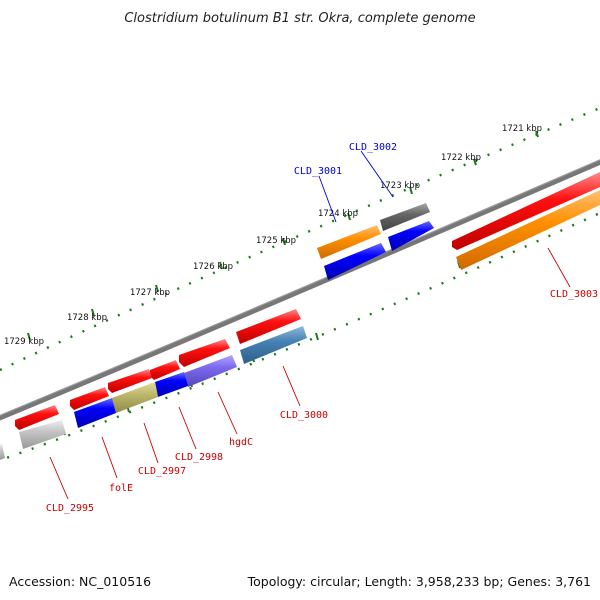 Image resolution: width=600 pixels, height=600 pixels. Describe the element at coordinates (213, 267) in the screenshot. I see `tick-label-1726: 1726 kbp` at that location.